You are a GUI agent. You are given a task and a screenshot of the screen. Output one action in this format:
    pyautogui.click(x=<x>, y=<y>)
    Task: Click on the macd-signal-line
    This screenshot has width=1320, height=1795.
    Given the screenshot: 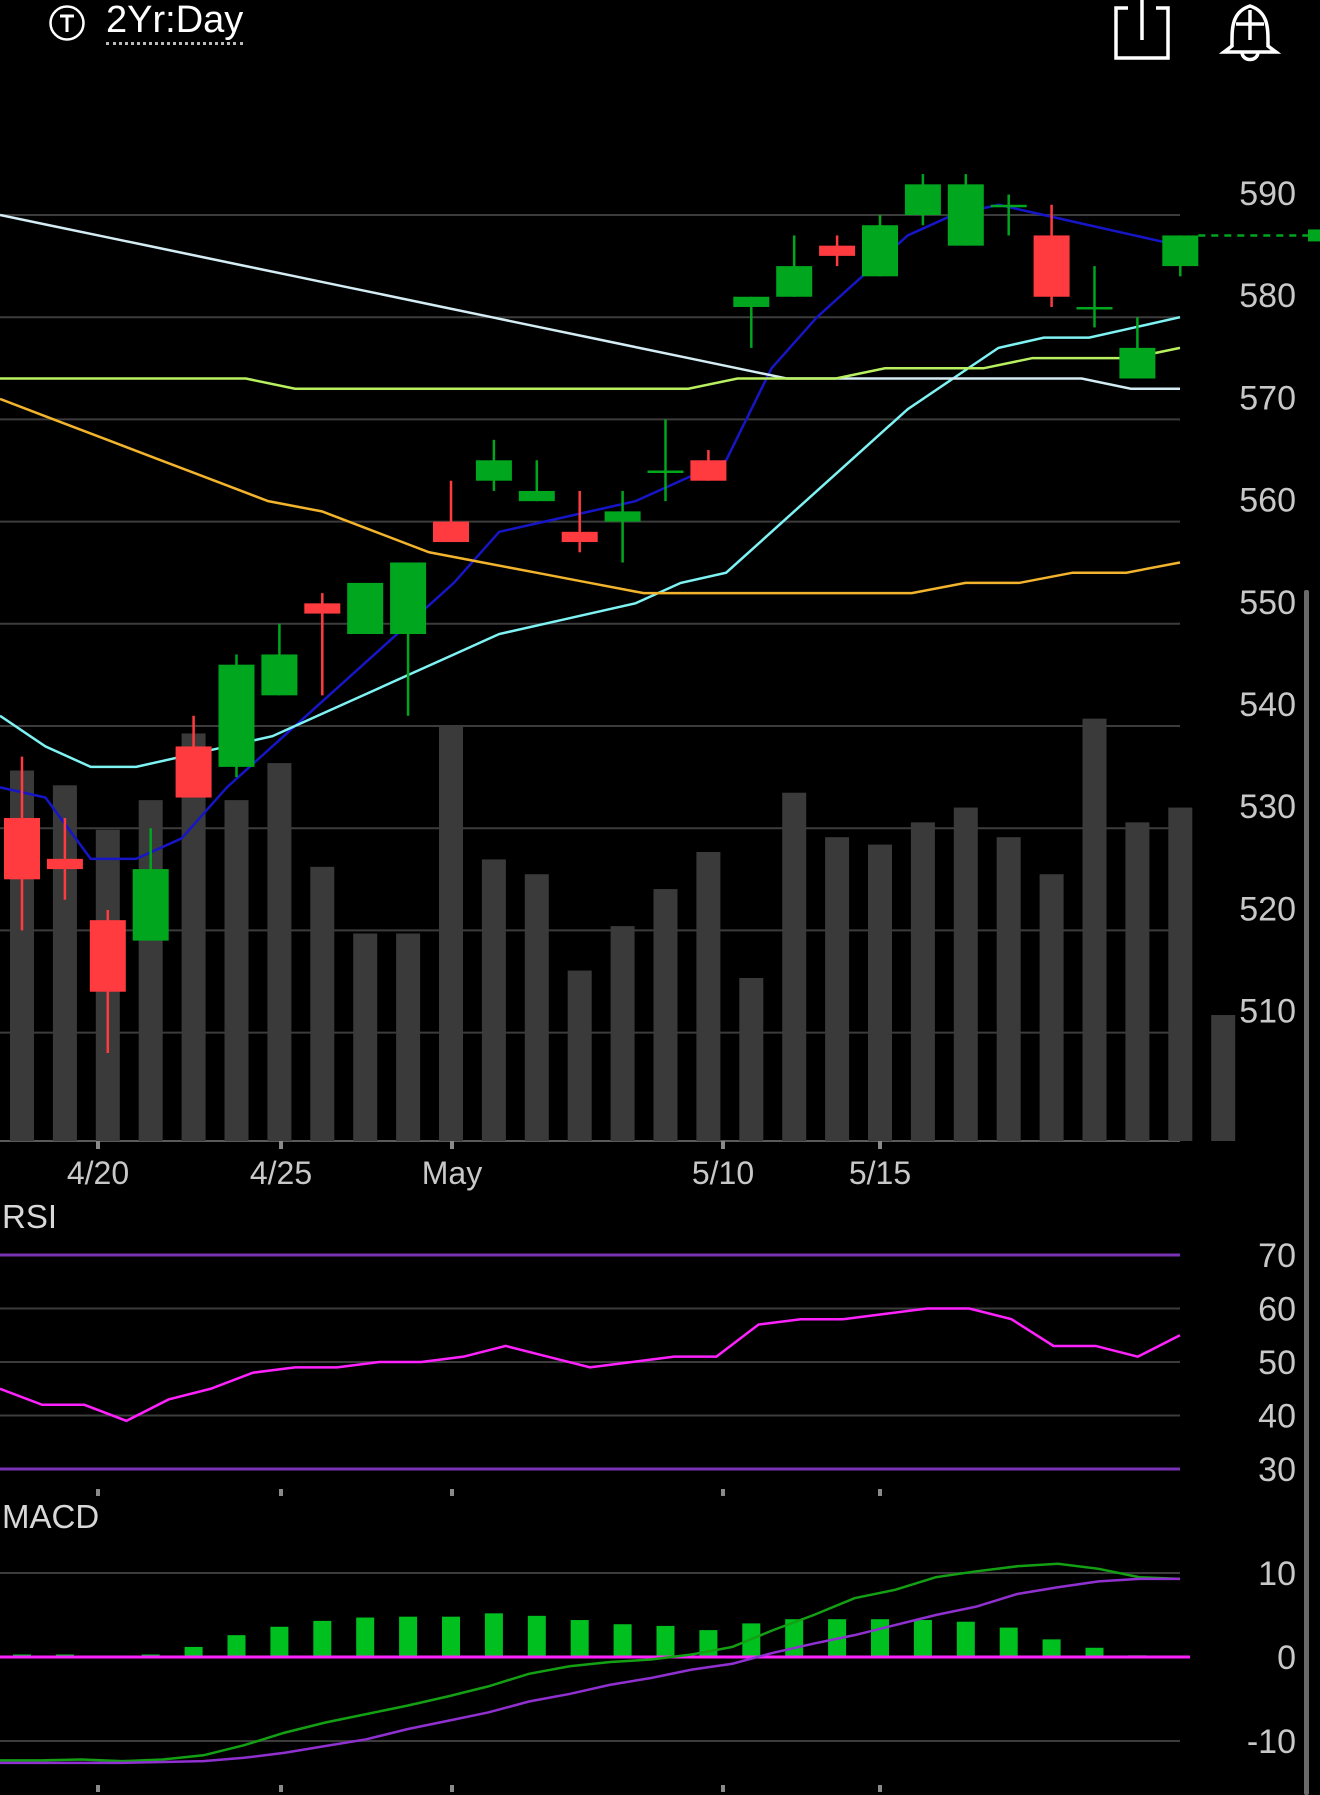 What is the action you would take?
    pyautogui.click(x=590, y=1671)
    